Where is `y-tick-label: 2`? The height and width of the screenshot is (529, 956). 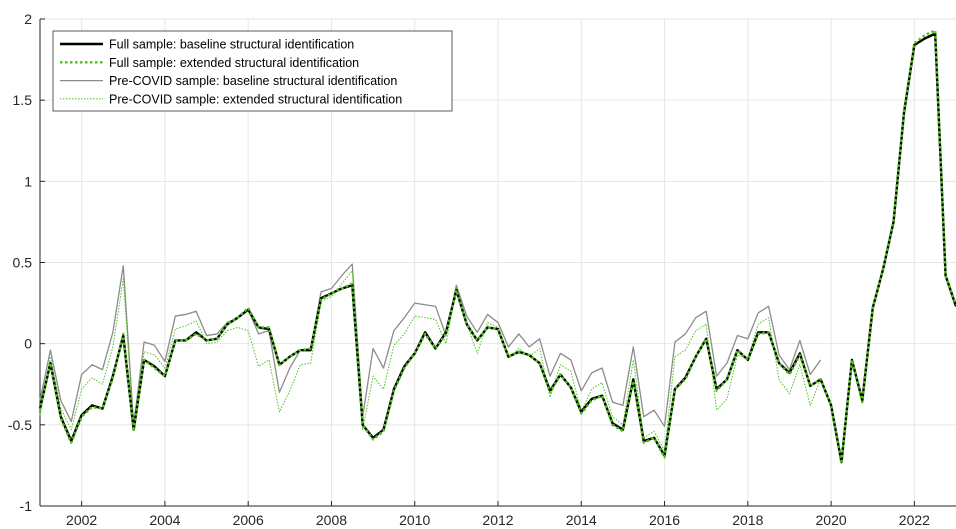
y-tick-label: 2 is located at coordinates (28, 19).